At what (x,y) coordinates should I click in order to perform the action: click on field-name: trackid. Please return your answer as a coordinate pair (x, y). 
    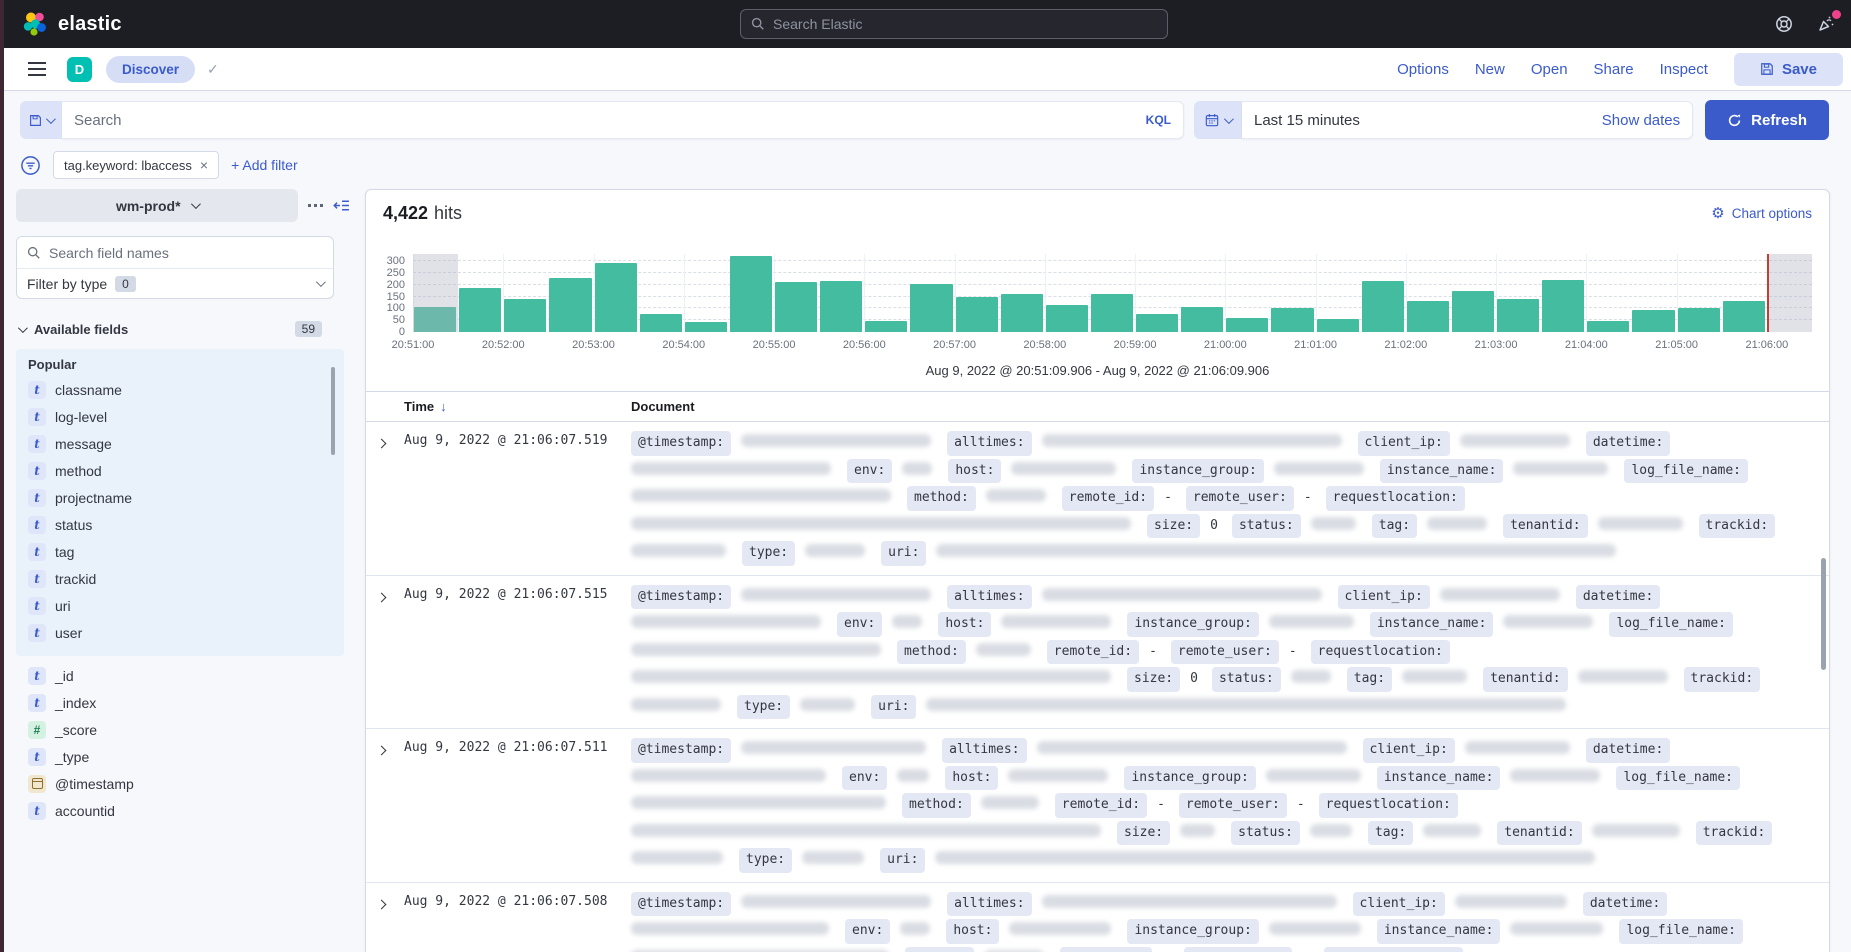
    Looking at the image, I should click on (76, 578).